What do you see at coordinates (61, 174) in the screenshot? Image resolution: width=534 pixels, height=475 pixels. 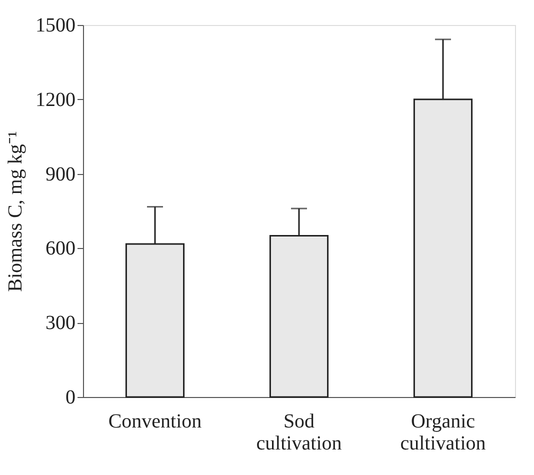 I see `y-tick-label: 900` at bounding box center [61, 174].